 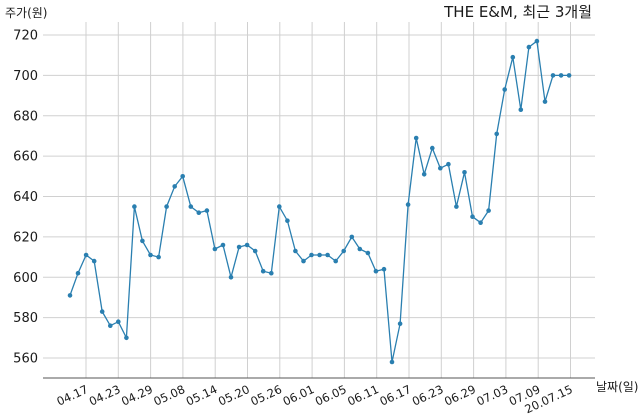 I want to click on x-tick-label: 04.17, so click(x=72, y=395).